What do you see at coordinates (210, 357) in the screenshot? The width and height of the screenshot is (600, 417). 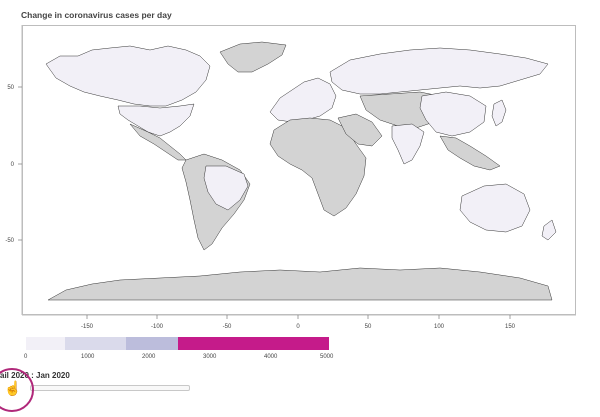 I see `legend-tick-label: 3000` at bounding box center [210, 357].